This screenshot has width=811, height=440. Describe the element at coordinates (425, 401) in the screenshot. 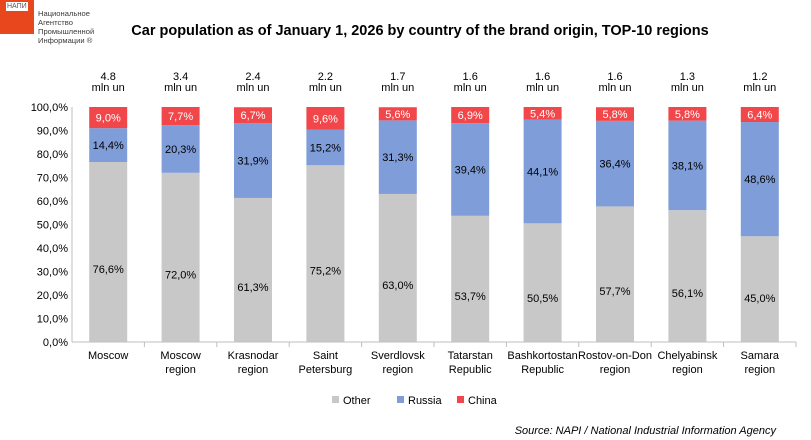

I see `legend-label-russia: Russia` at that location.